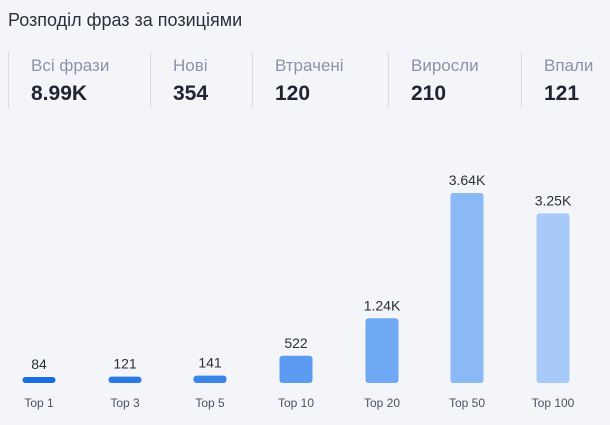 The image size is (610, 425). I want to click on bar-value-label: 84, so click(39, 364).